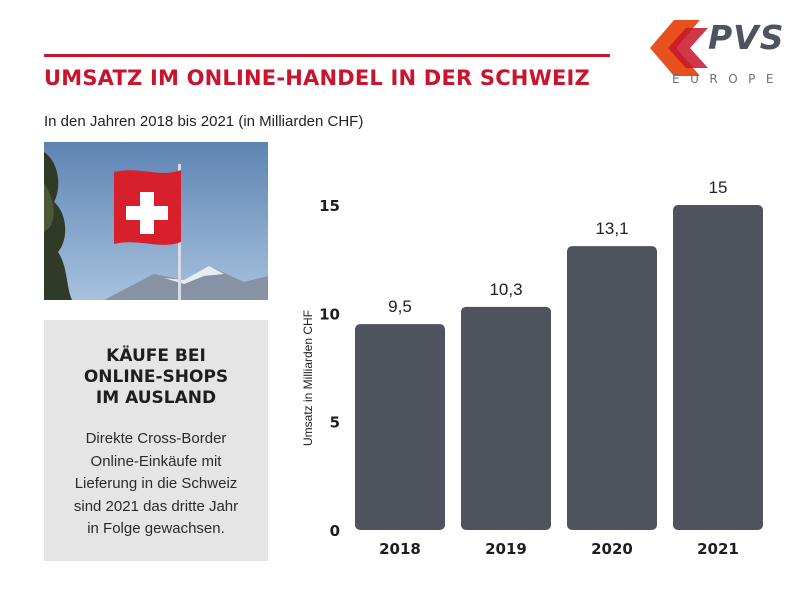  I want to click on bar-2019, so click(506, 418).